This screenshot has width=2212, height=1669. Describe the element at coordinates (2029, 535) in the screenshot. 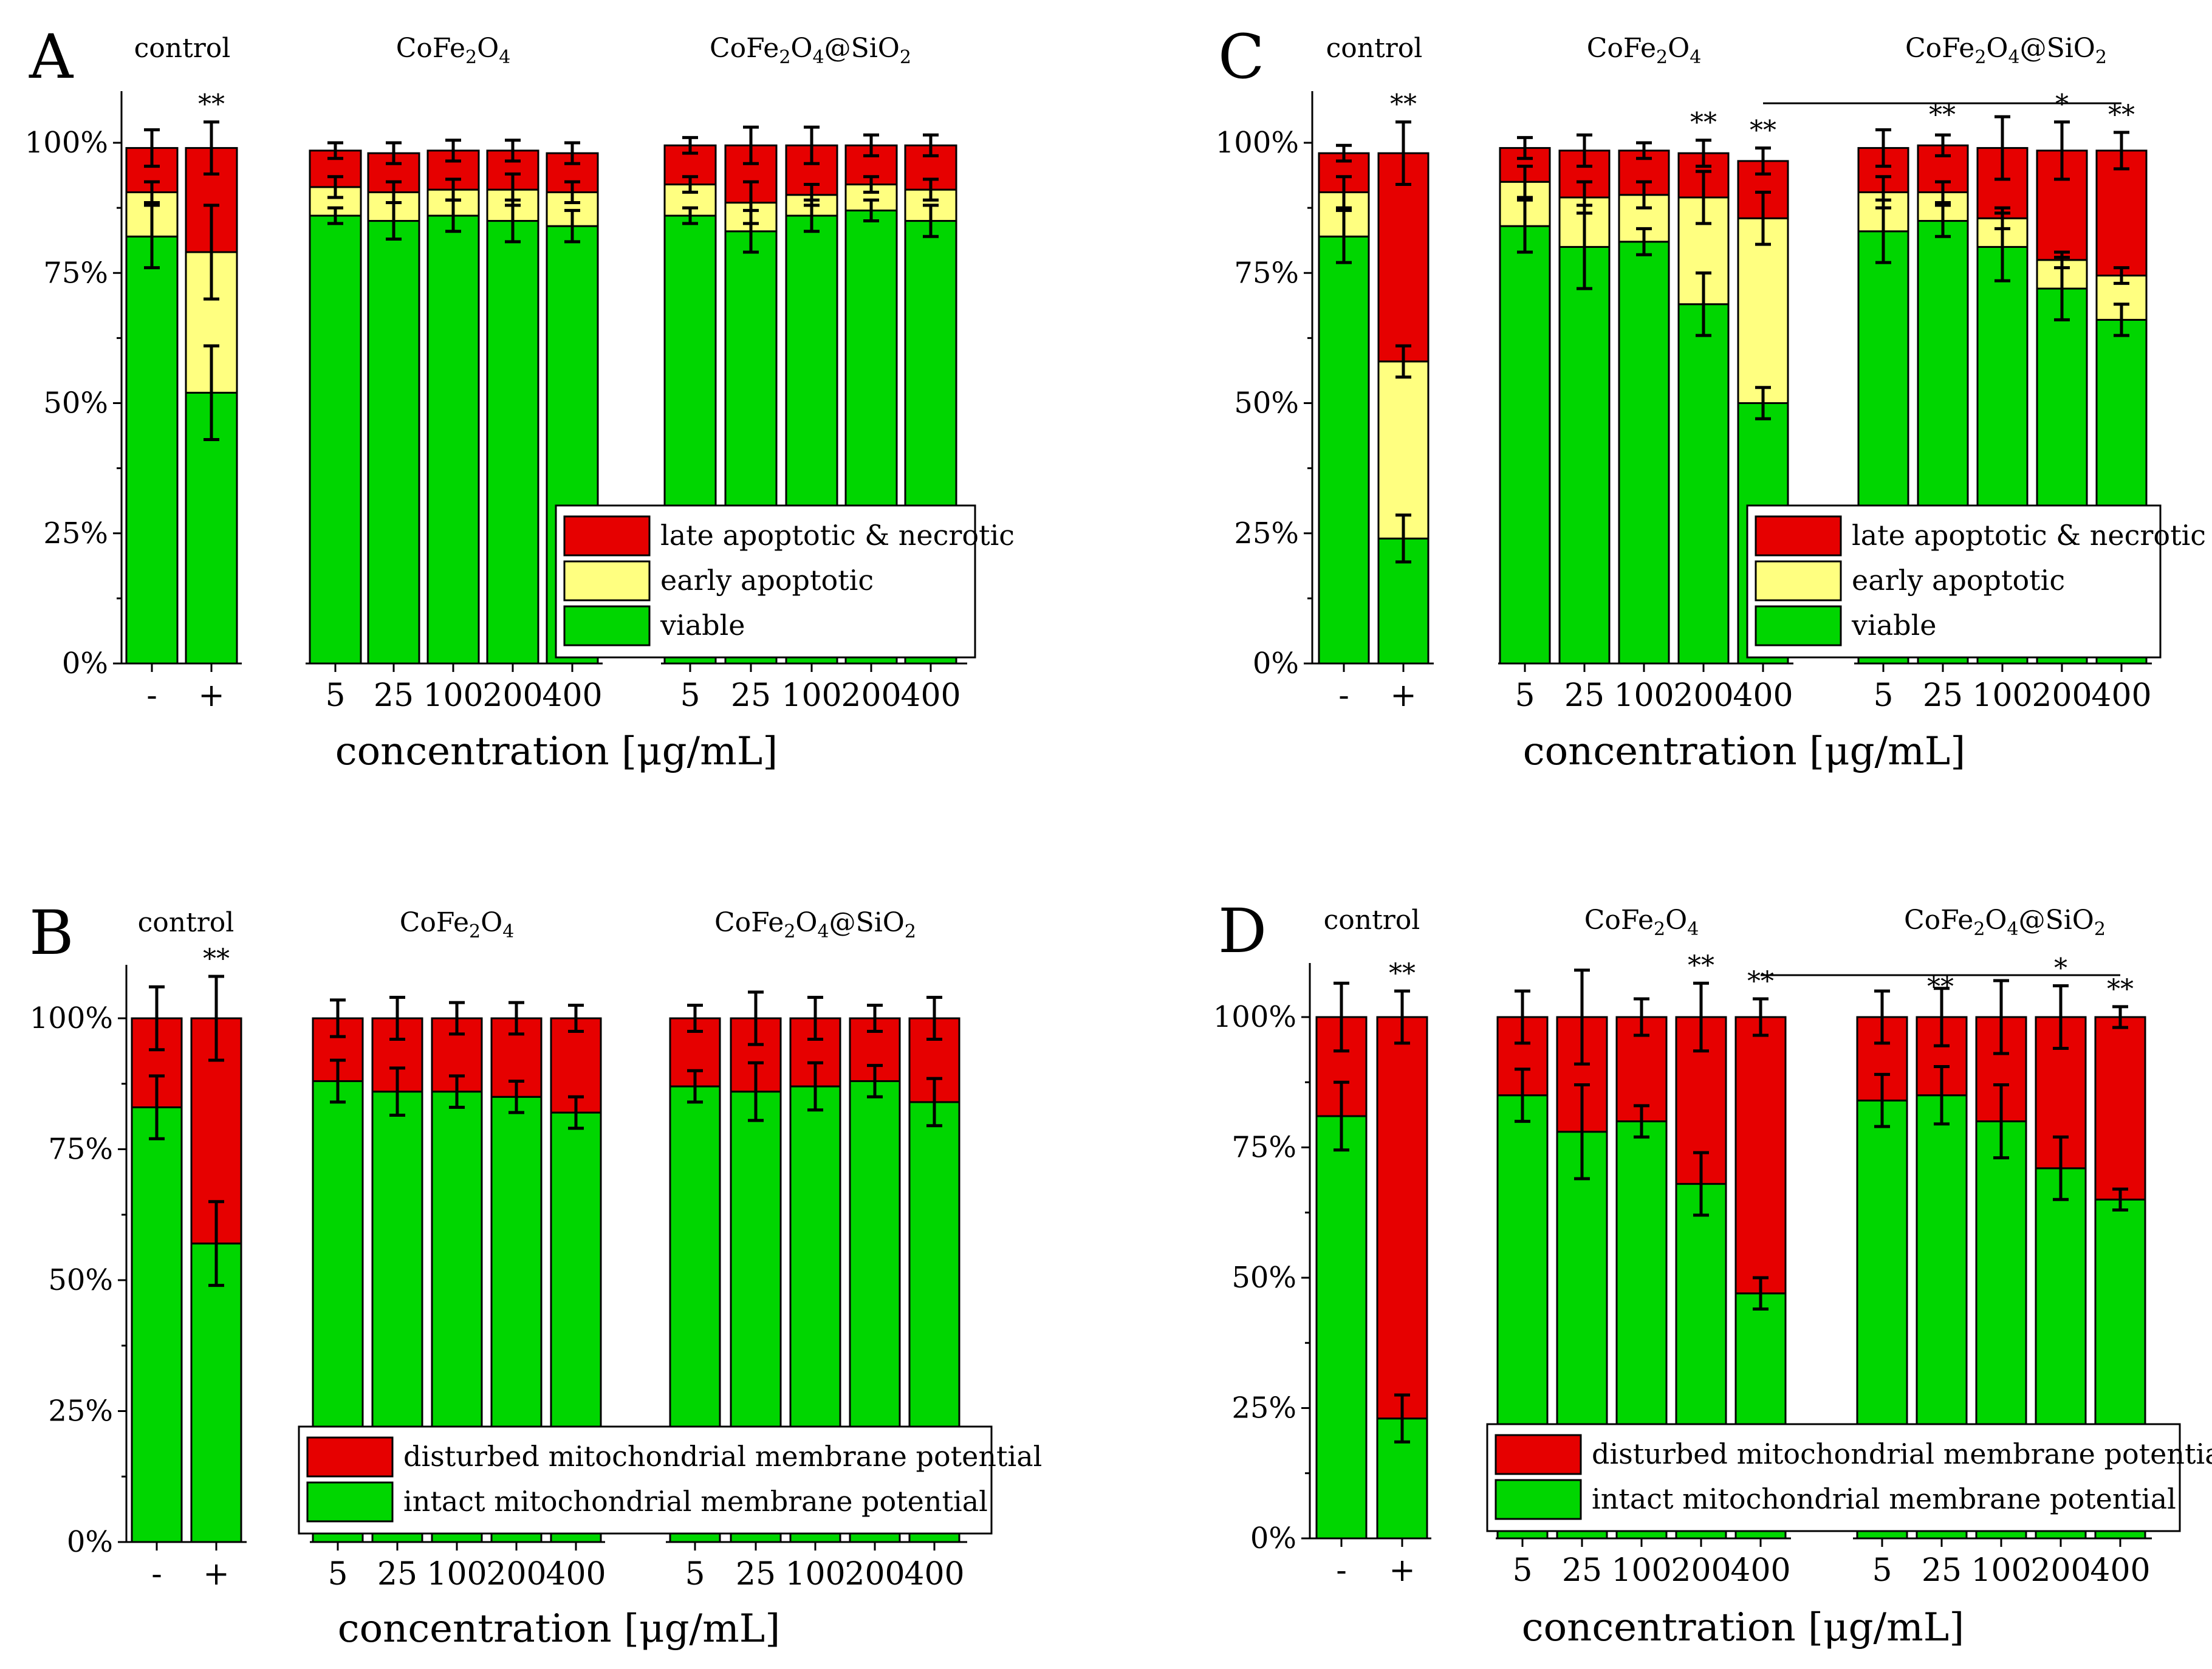

I see `legend-label: late apoptotic & necrotic` at that location.